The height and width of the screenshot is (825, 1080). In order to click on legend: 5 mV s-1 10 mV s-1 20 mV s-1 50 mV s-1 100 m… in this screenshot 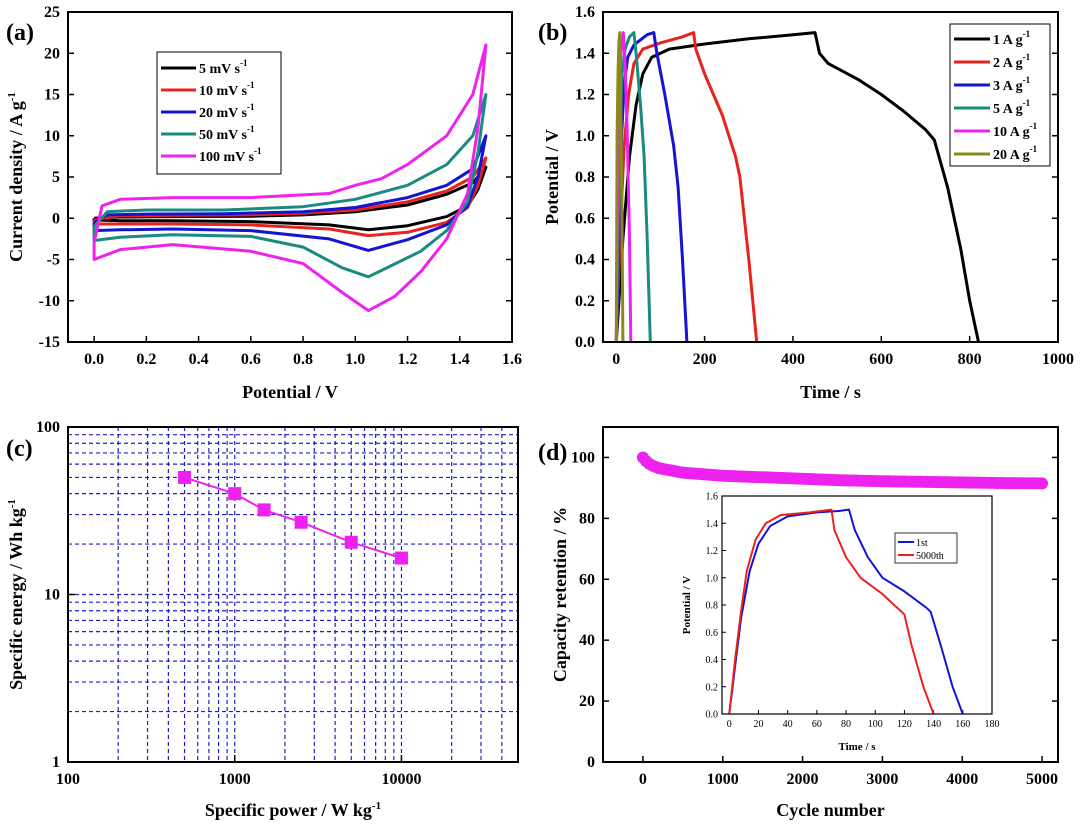, I will do `click(219, 113)`.